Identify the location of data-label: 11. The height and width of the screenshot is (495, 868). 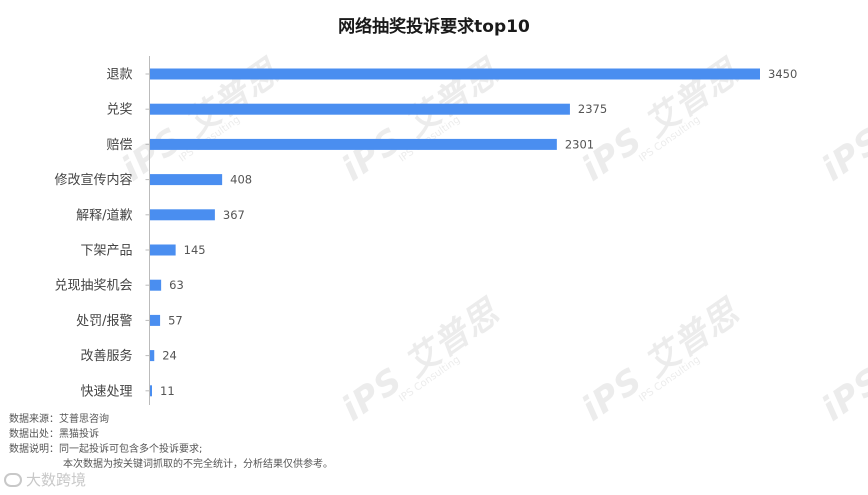
(167, 391).